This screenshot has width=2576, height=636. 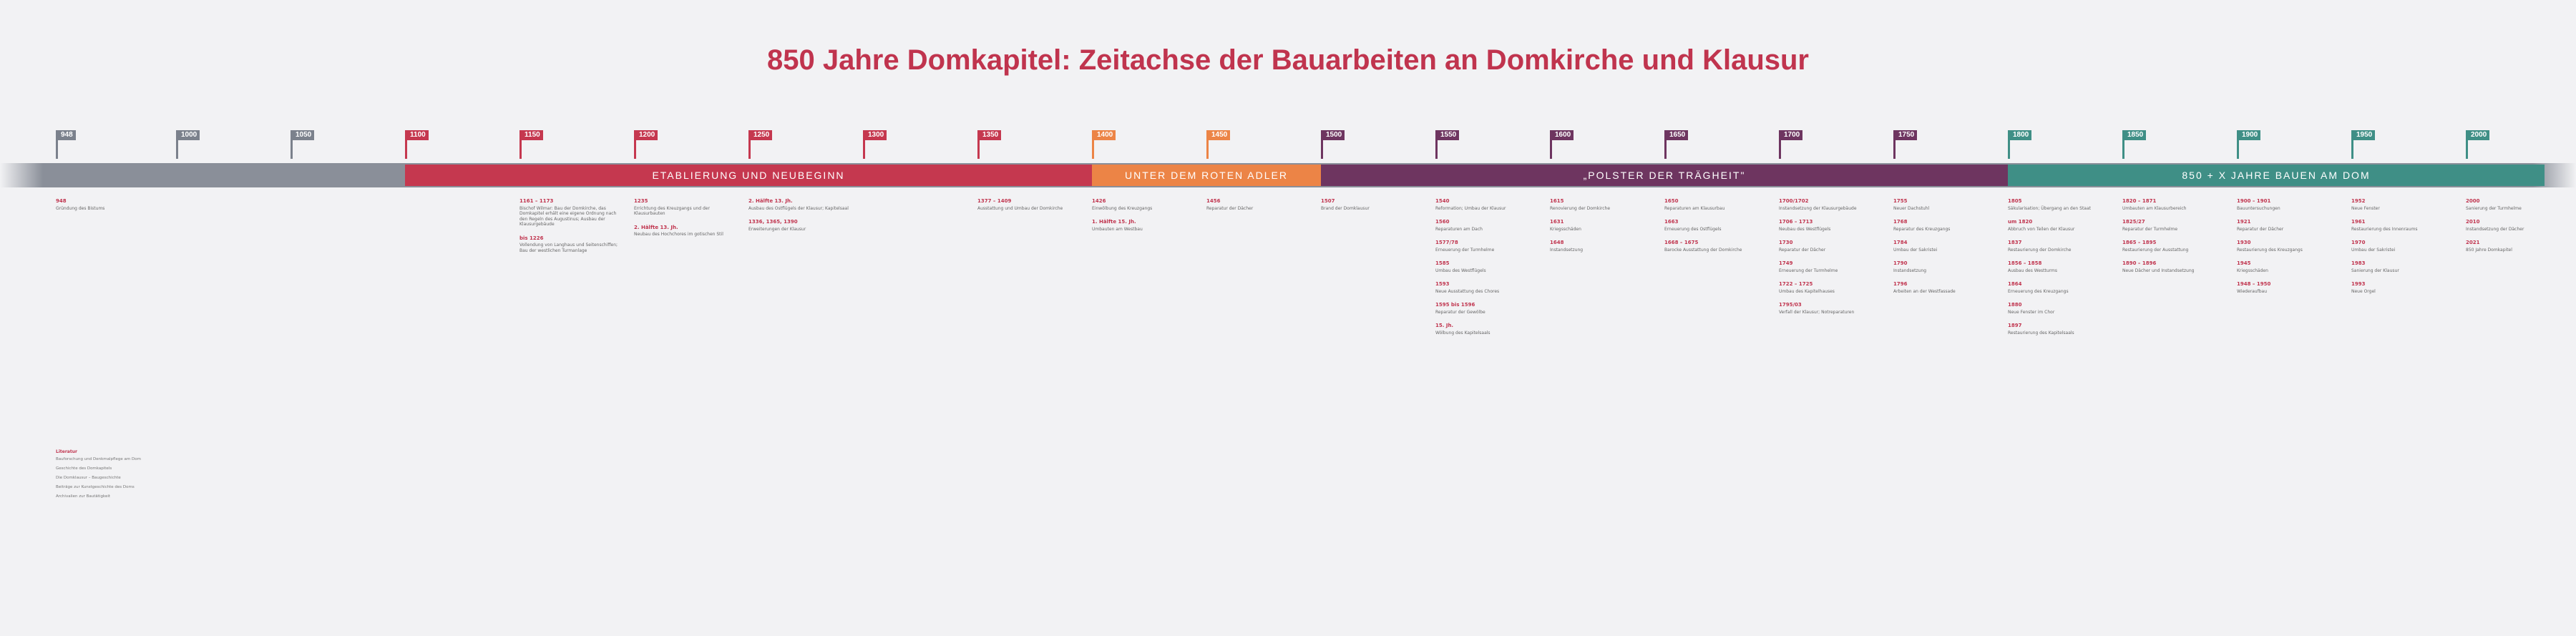 What do you see at coordinates (1829, 266) in the screenshot?
I see `timeline-entry: 1749 Erneuerung der Turmhelme` at bounding box center [1829, 266].